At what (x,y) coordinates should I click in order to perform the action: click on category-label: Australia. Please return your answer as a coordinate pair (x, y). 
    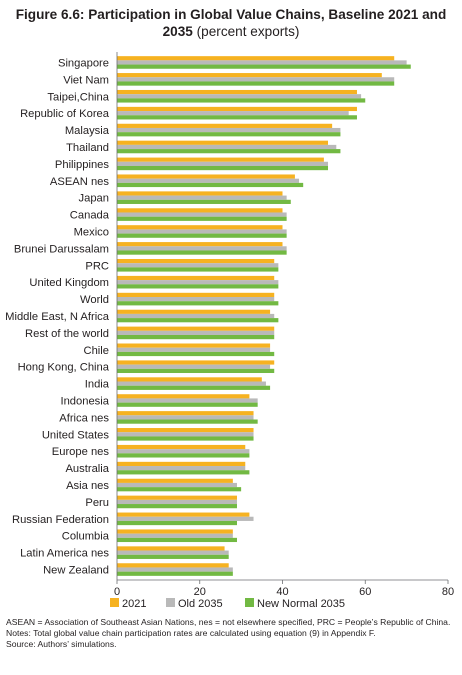
    Looking at the image, I should click on (87, 469).